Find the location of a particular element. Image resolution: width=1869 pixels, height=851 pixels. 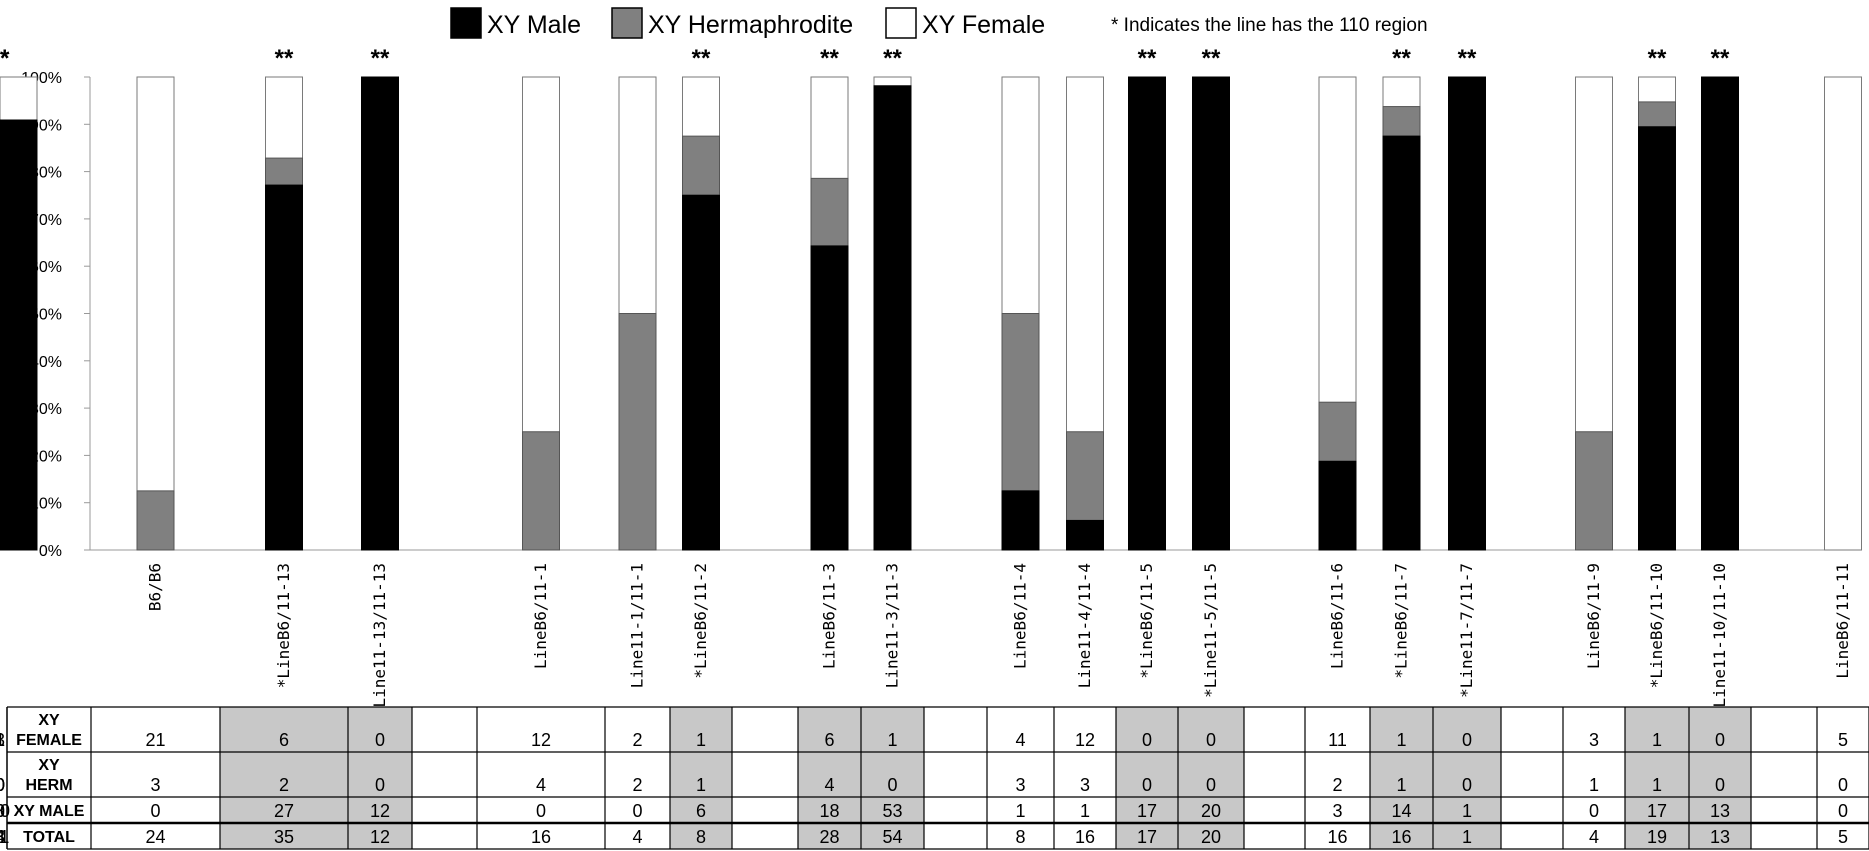

x-tick-label: LineB6/11-6 is located at coordinates (1337, 616).